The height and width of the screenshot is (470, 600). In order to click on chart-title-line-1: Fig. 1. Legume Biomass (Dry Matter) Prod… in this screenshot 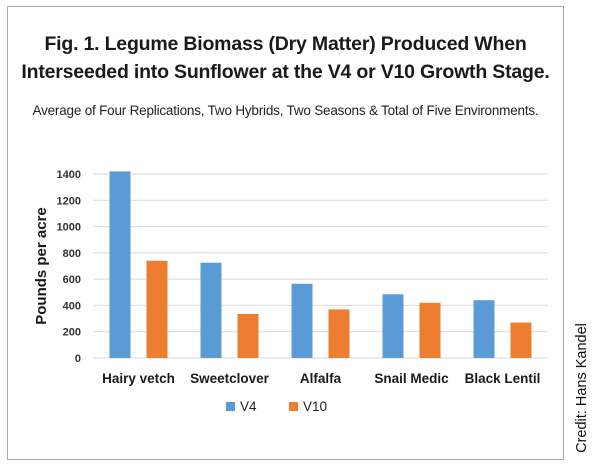, I will do `click(285, 44)`.